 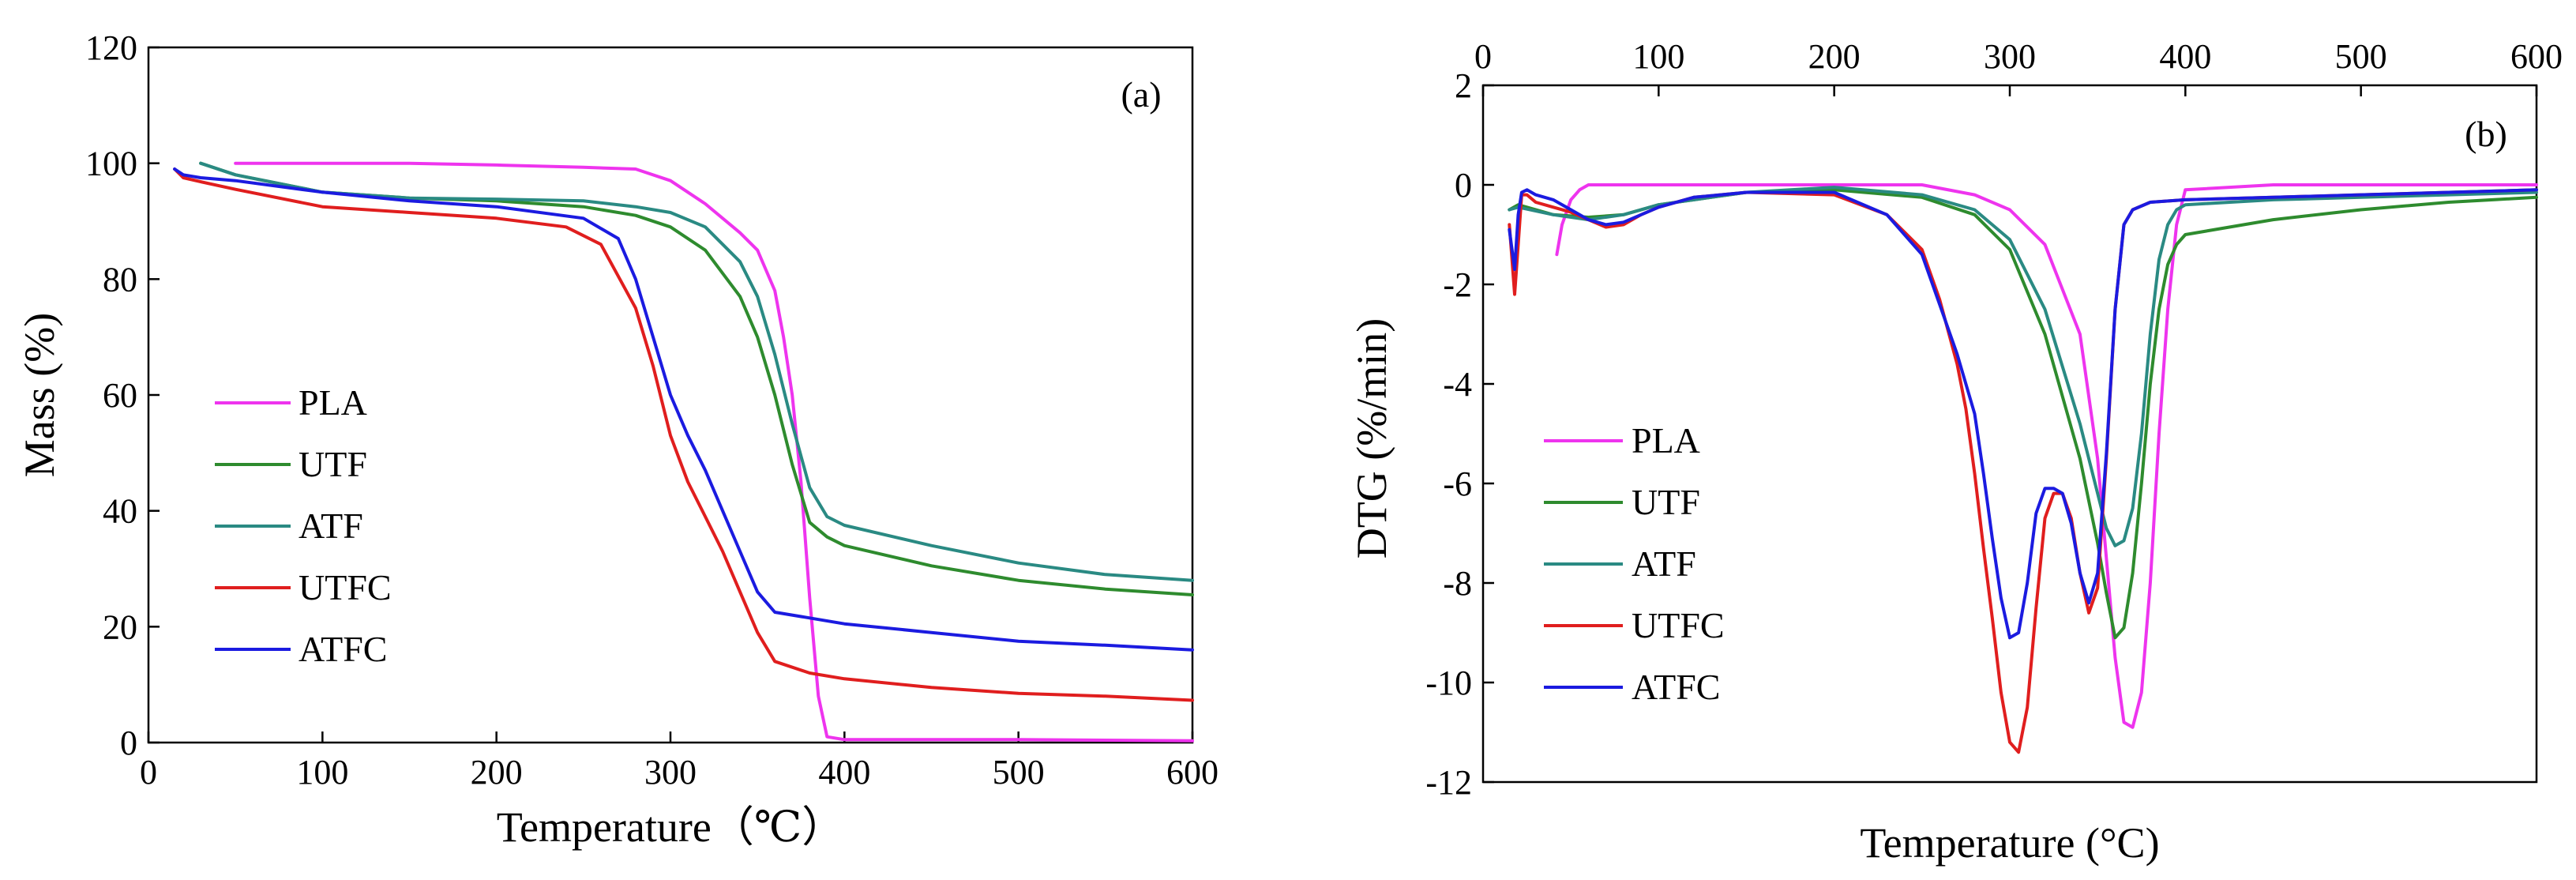 What do you see at coordinates (1457, 384) in the screenshot?
I see `y-tick-label: -4` at bounding box center [1457, 384].